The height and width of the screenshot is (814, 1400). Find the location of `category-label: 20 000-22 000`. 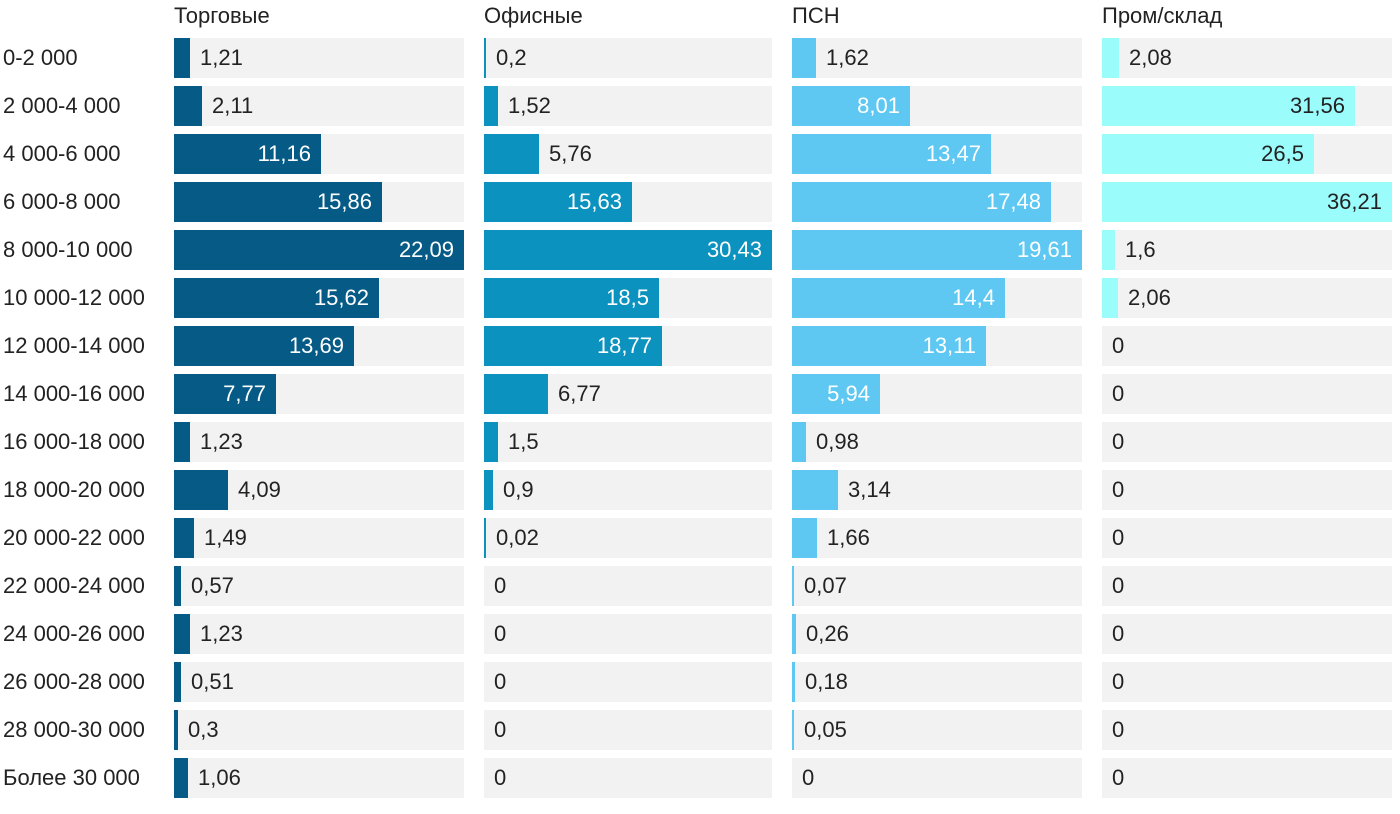

category-label: 20 000-22 000 is located at coordinates (74, 537).